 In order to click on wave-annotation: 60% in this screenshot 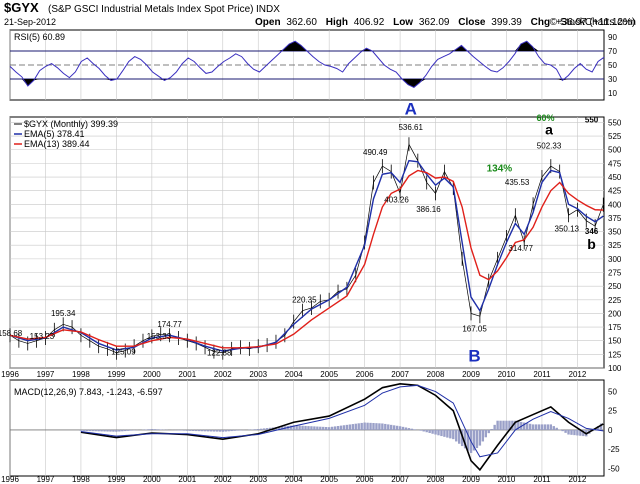, I will do `click(545, 118)`.